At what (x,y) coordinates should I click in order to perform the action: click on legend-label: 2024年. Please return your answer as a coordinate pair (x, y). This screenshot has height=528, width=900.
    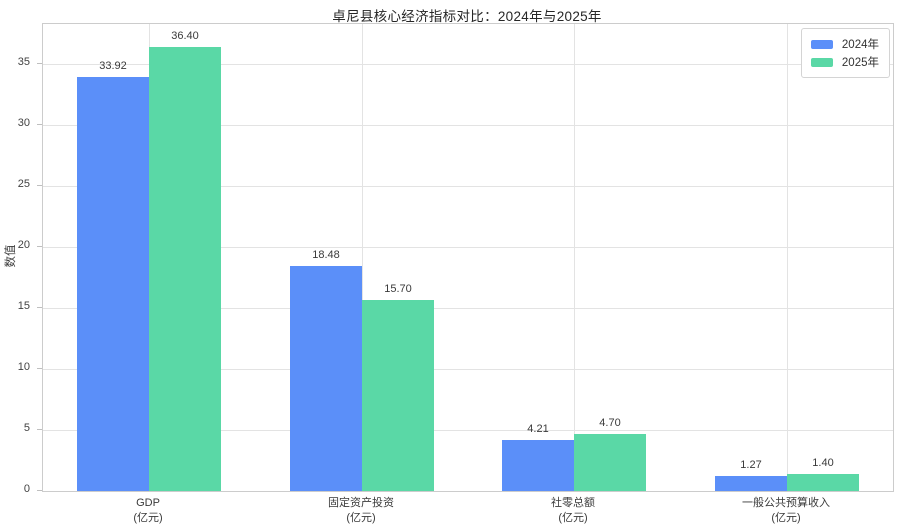
    Looking at the image, I should click on (860, 45).